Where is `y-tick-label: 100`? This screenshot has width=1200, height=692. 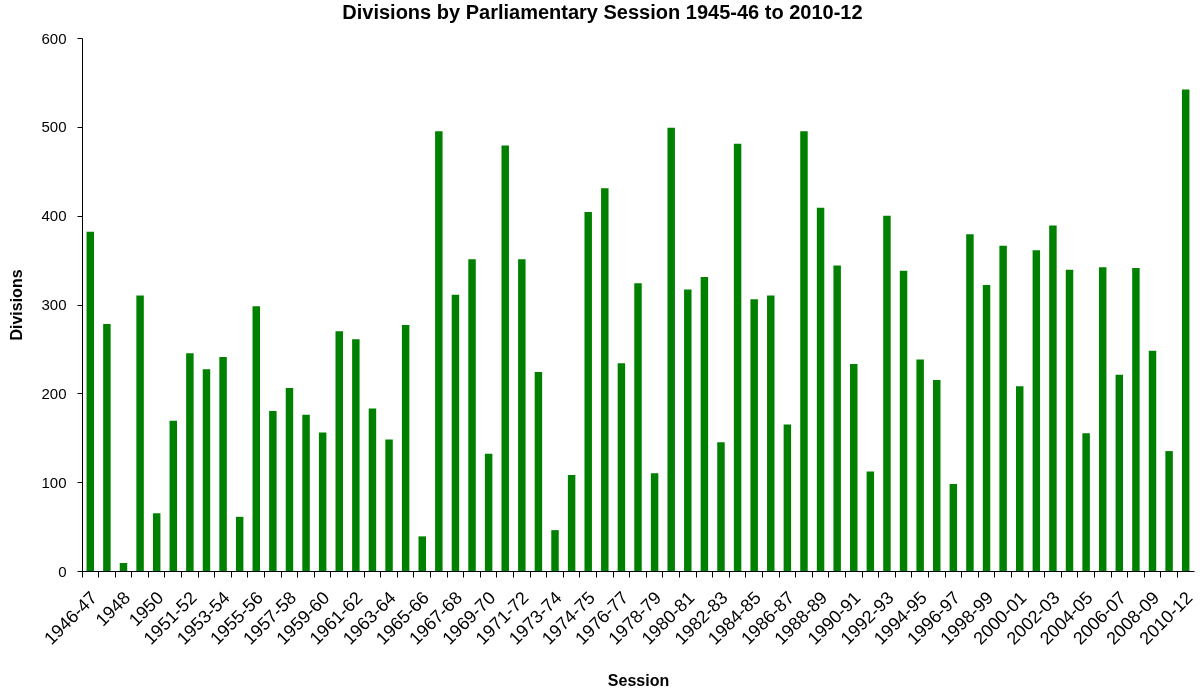
y-tick-label: 100 is located at coordinates (54, 482).